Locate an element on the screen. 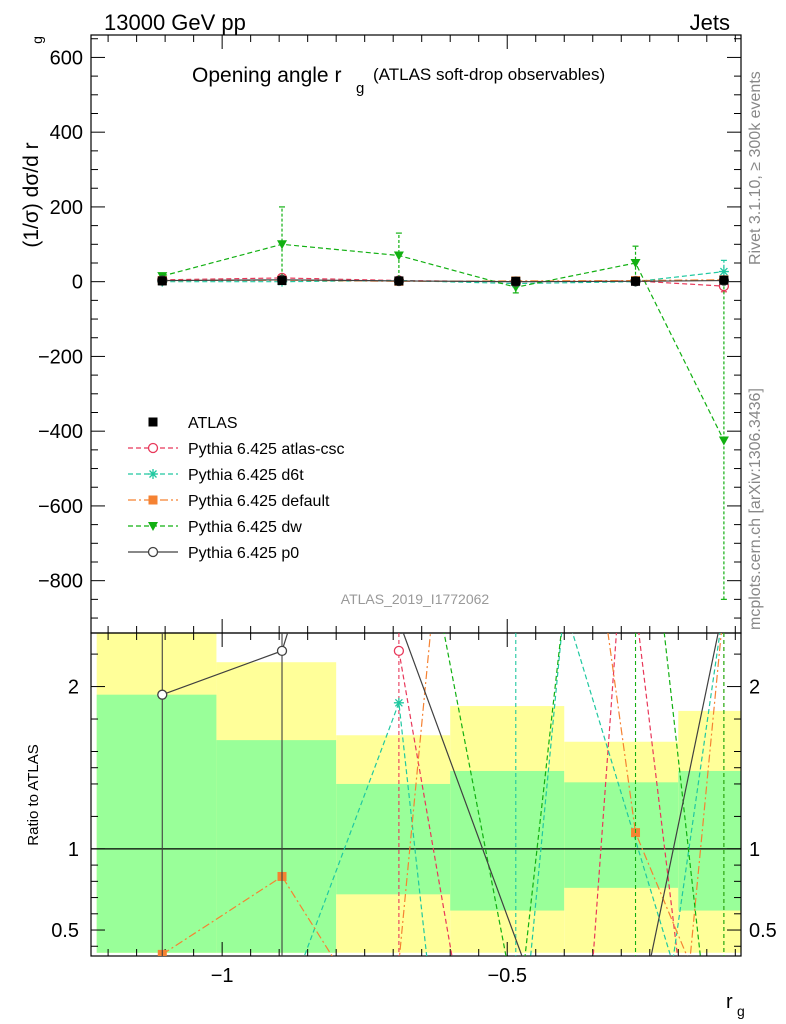 The width and height of the screenshot is (786, 1024). series-line-dw is located at coordinates (443, 342).